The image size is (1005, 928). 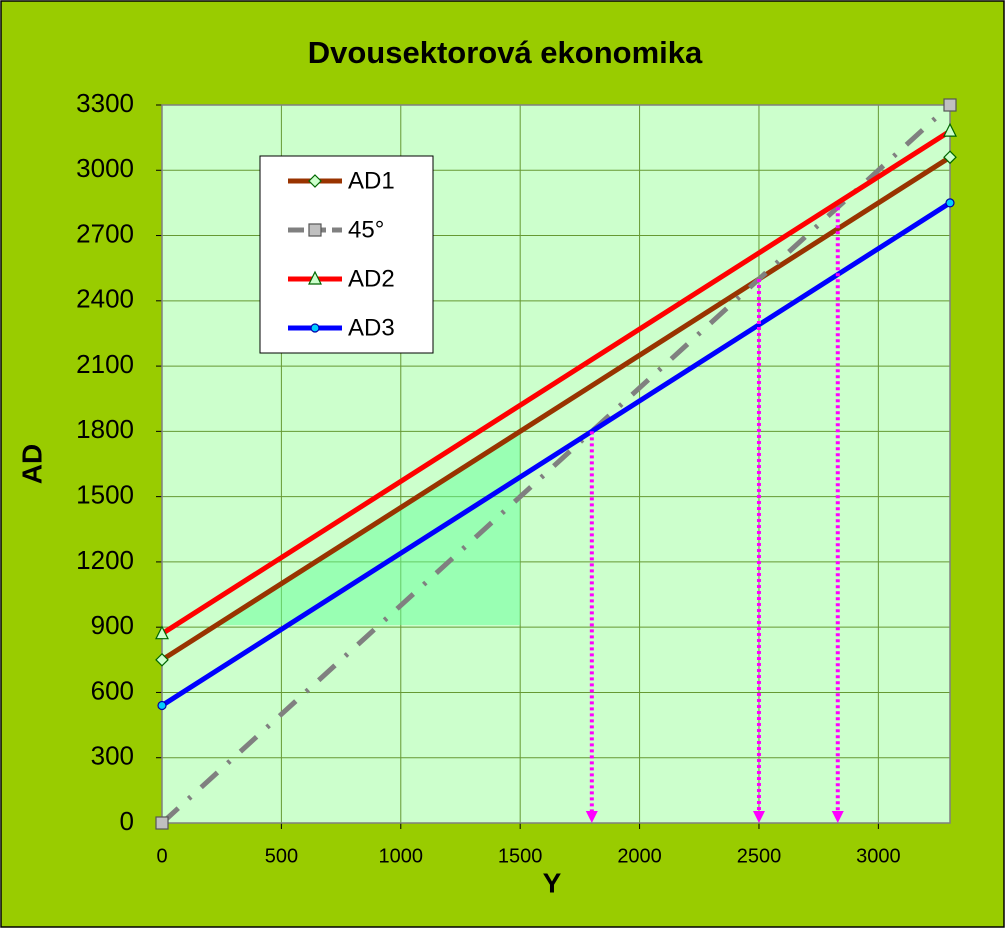 I want to click on legend-box, so click(x=346, y=254).